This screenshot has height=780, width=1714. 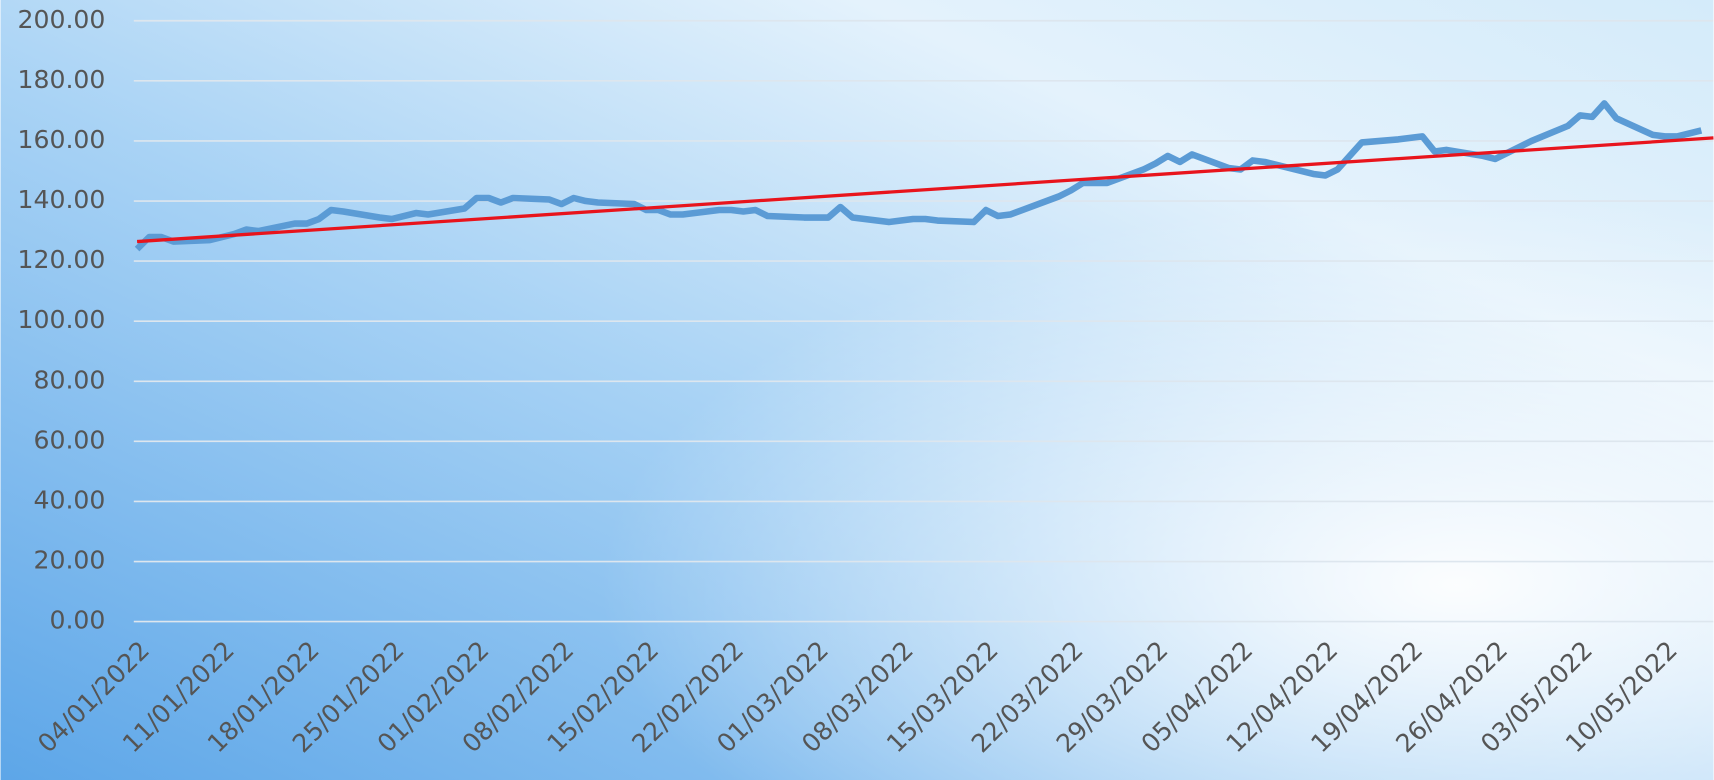 I want to click on y-tick-label: 120.00, so click(x=62, y=259).